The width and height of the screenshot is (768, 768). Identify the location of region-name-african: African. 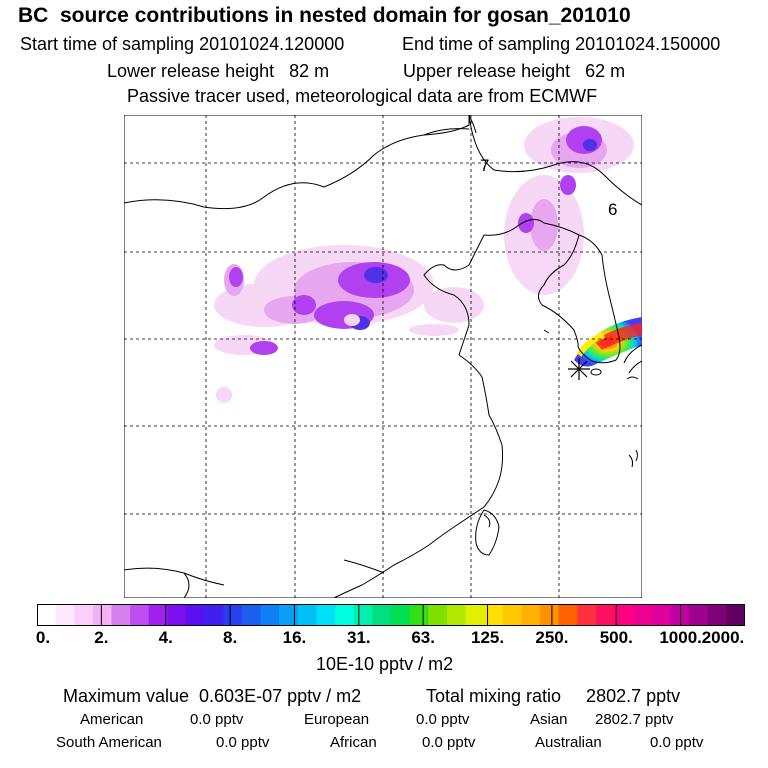
(353, 742).